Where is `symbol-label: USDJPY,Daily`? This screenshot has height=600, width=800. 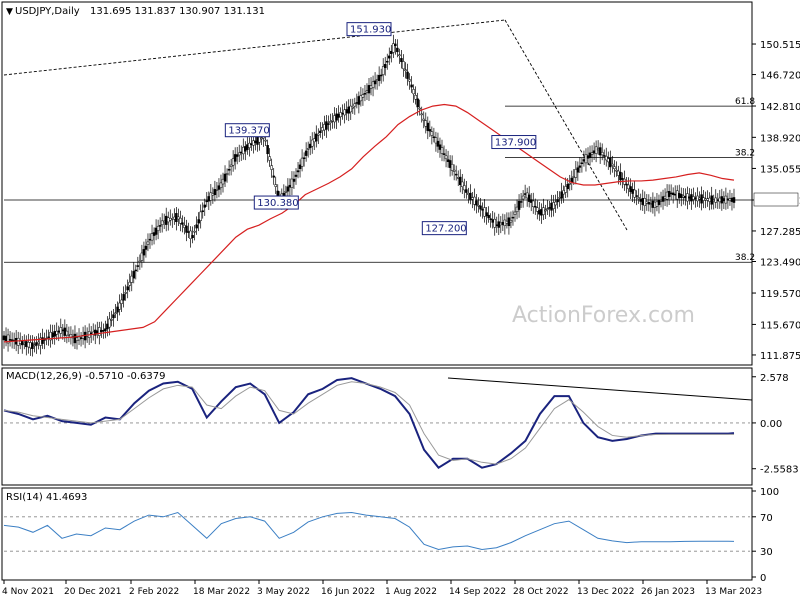
symbol-label: USDJPY,Daily is located at coordinates (47, 11).